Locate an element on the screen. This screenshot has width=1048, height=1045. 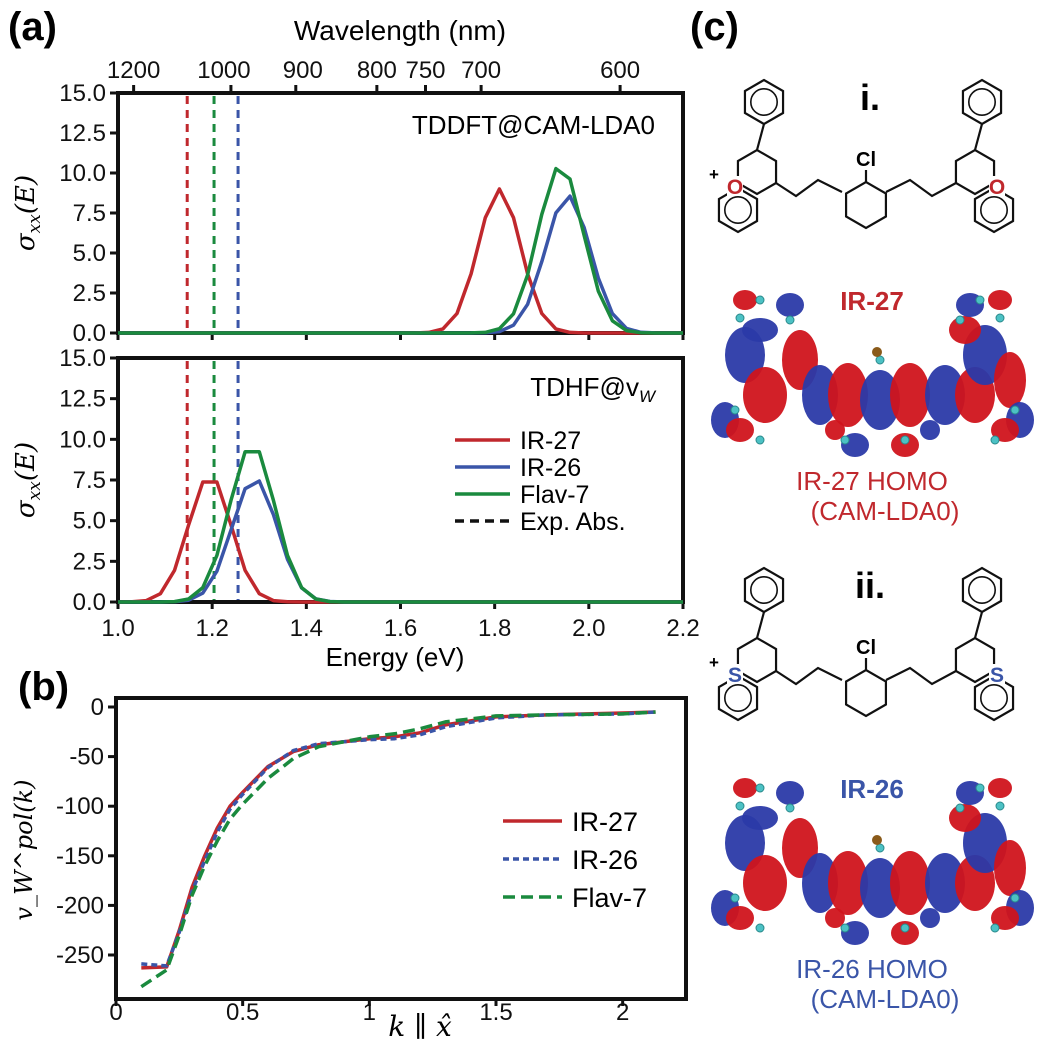
x-tick-label: 1 is located at coordinates (369, 1012).